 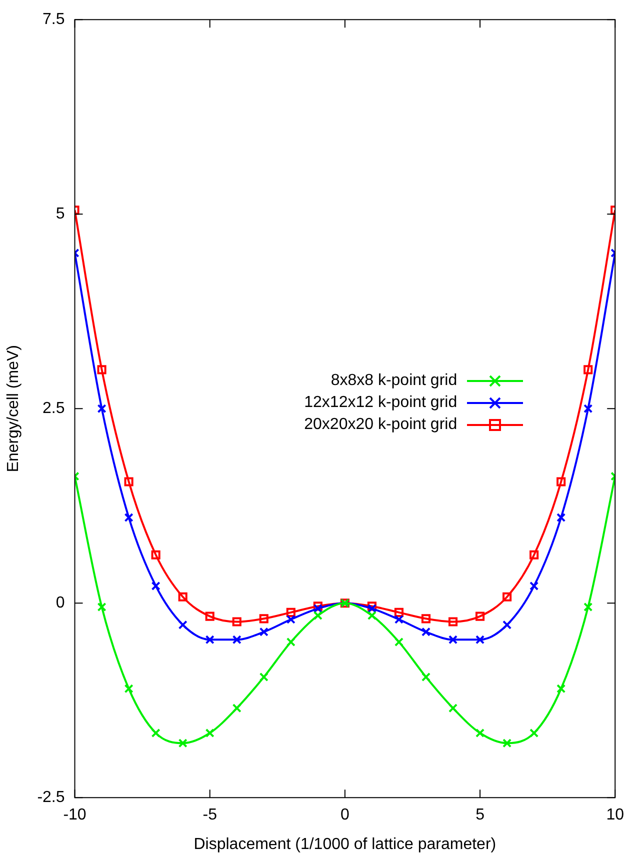 I want to click on x-tick-label: 5, so click(x=480, y=815).